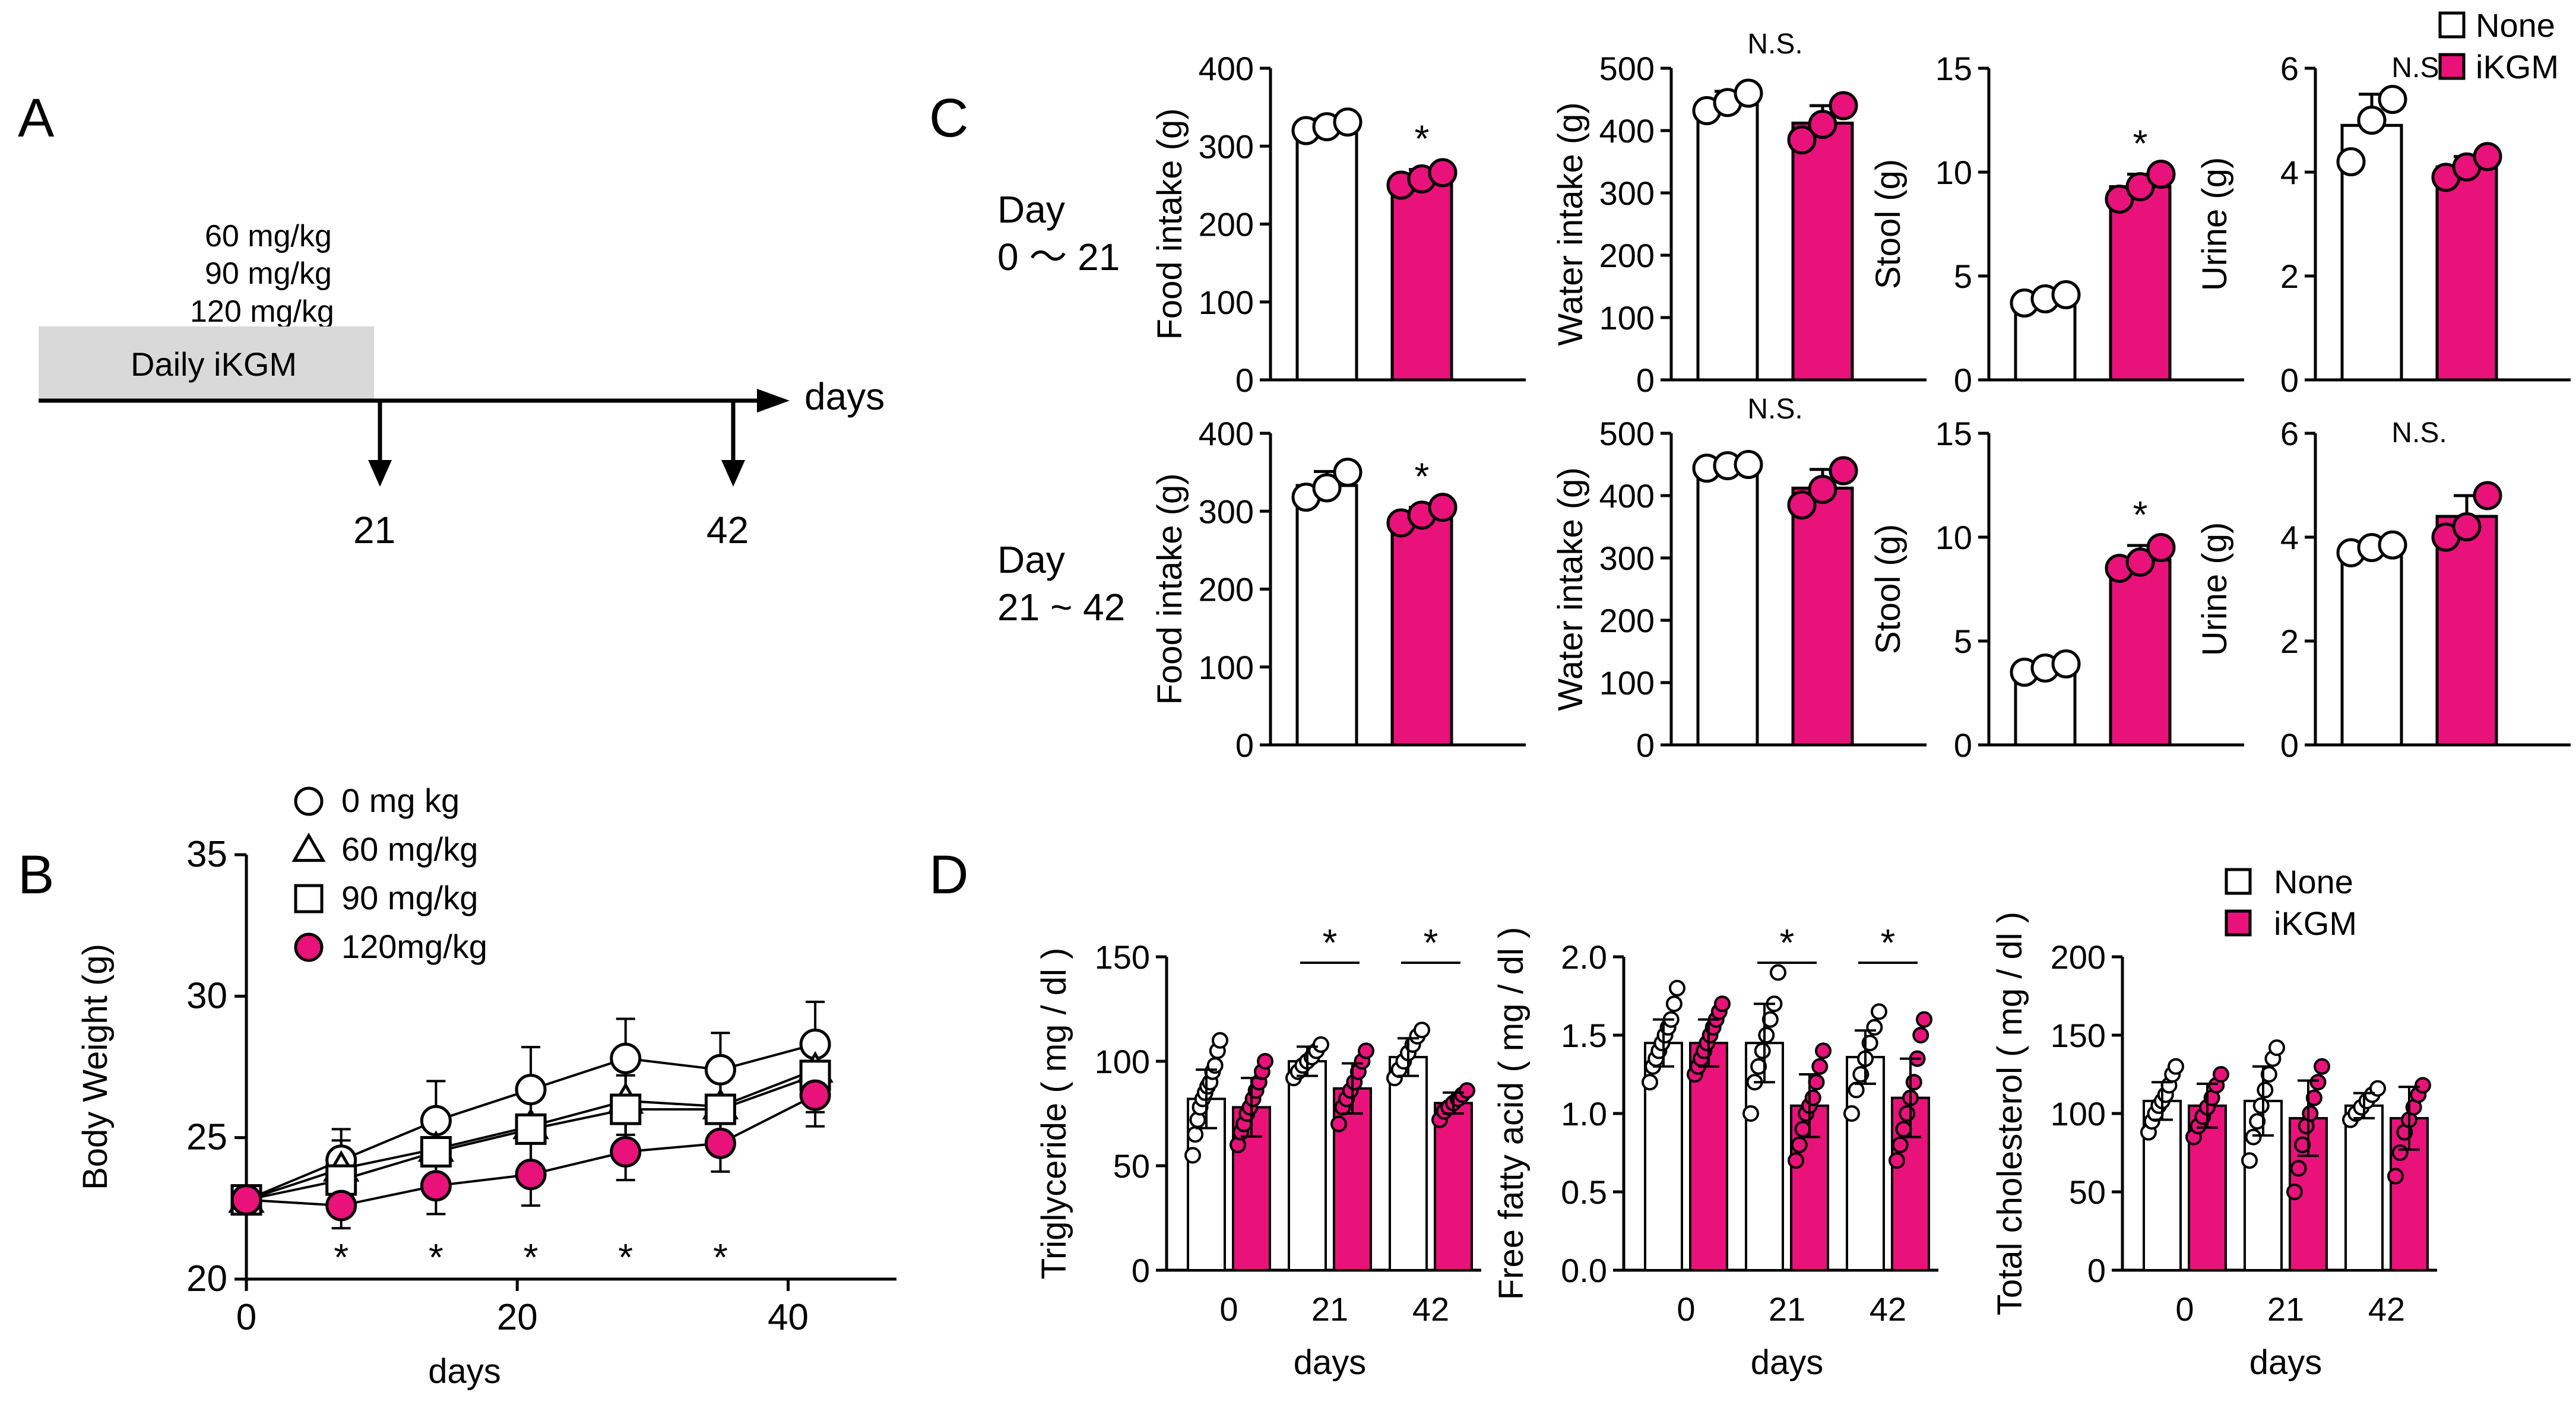 This screenshot has height=1418, width=2576. What do you see at coordinates (518, 1317) in the screenshot?
I see `x-tick-label: 20` at bounding box center [518, 1317].